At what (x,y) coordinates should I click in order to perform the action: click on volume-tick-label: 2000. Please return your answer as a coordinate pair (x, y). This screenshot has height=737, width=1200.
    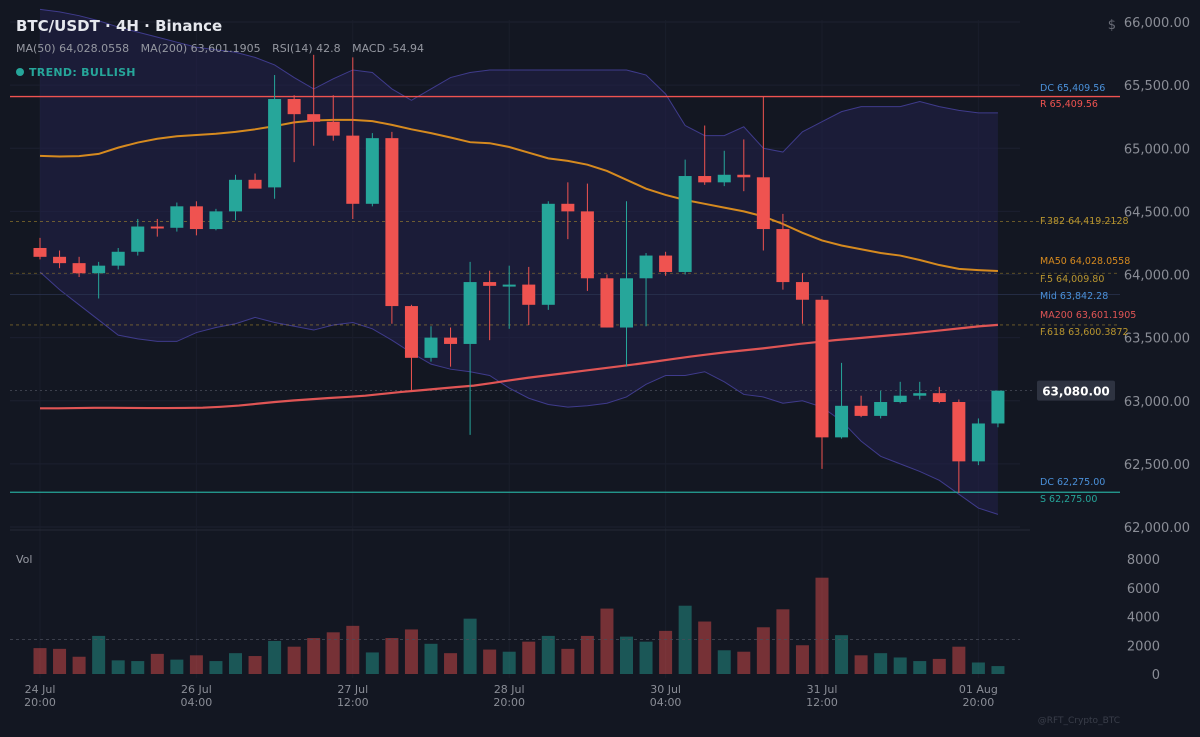
    Looking at the image, I should click on (1143, 646).